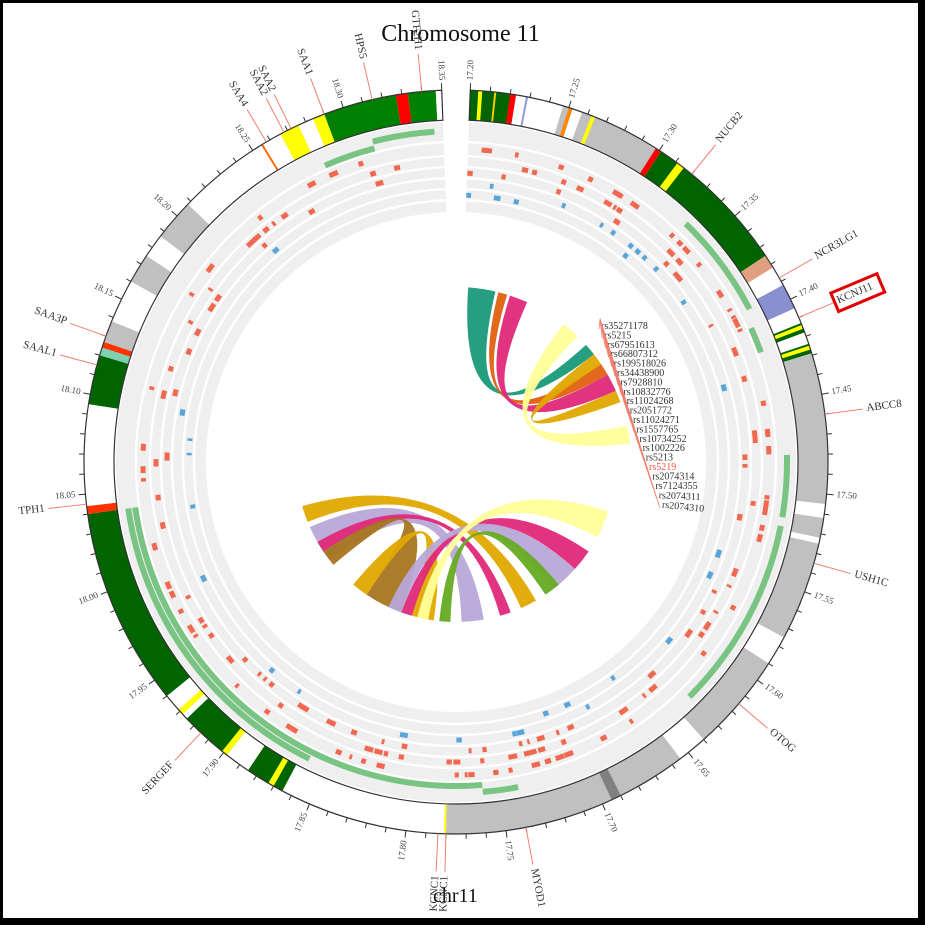 The image size is (925, 925). I want to click on snp-label: rs66807312, so click(634, 354).